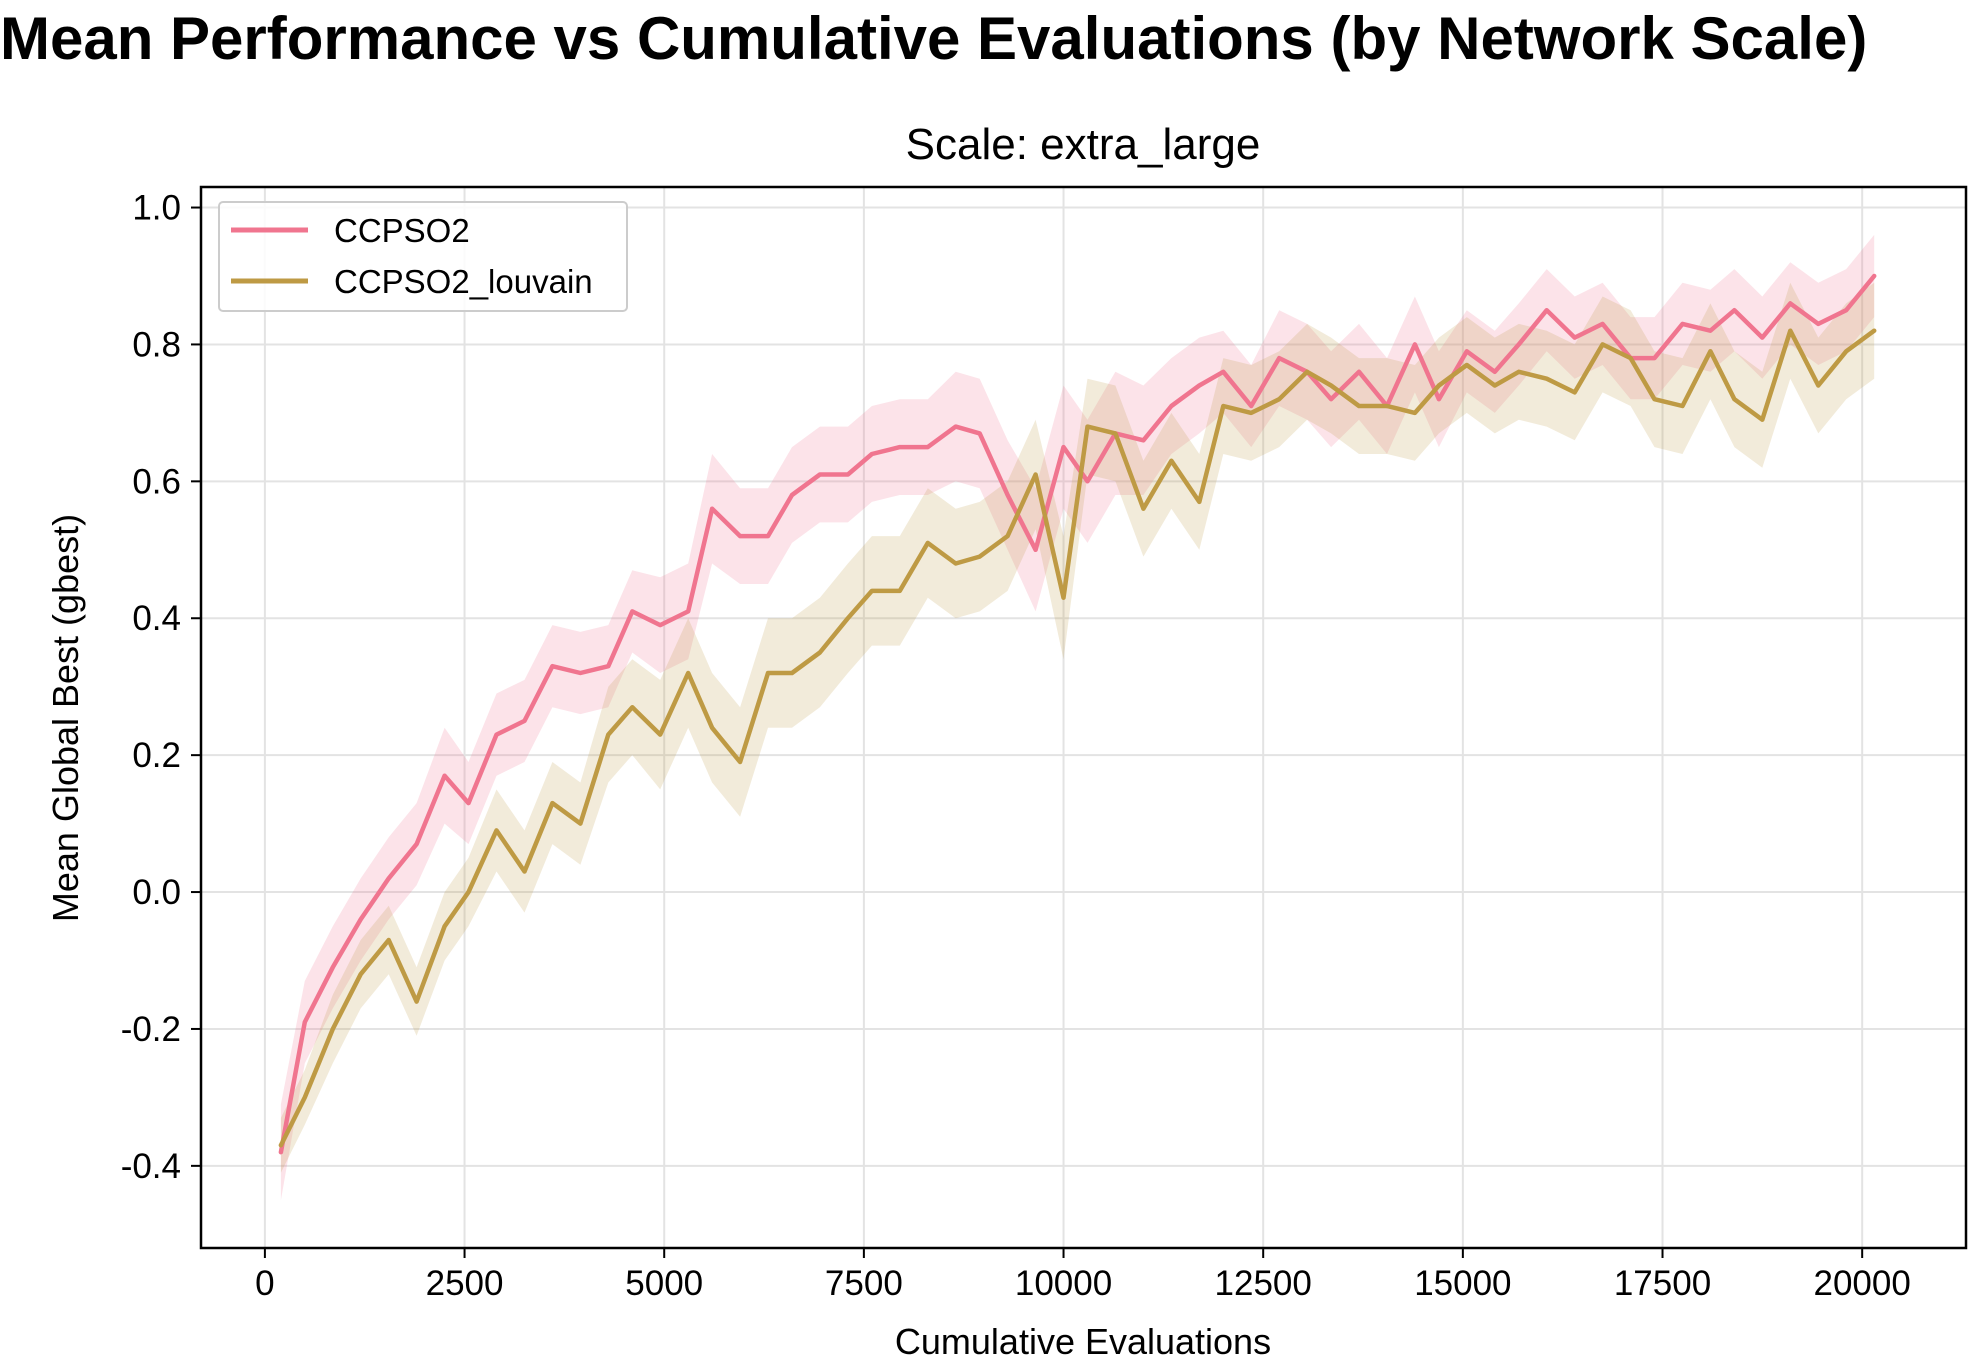 This screenshot has height=1367, width=1988. Describe the element at coordinates (156, 344) in the screenshot. I see `y-tick-label: 0.8` at that location.